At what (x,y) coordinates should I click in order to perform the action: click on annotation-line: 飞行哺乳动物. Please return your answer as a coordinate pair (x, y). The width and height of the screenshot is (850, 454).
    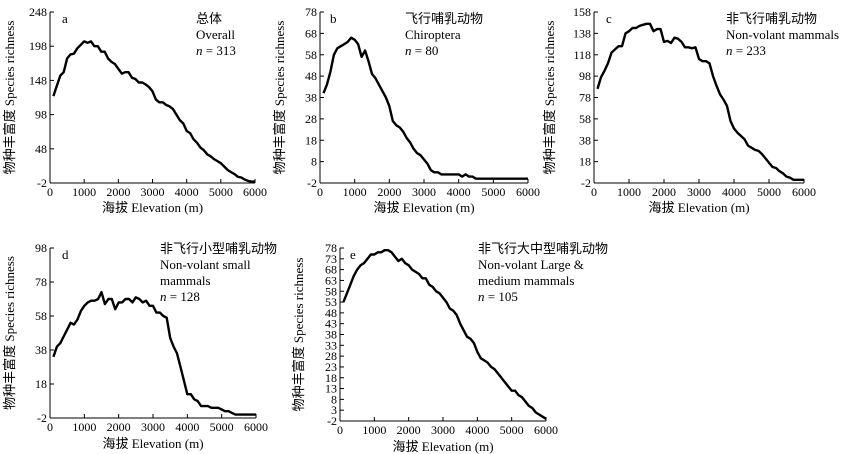
    Looking at the image, I should click on (444, 18).